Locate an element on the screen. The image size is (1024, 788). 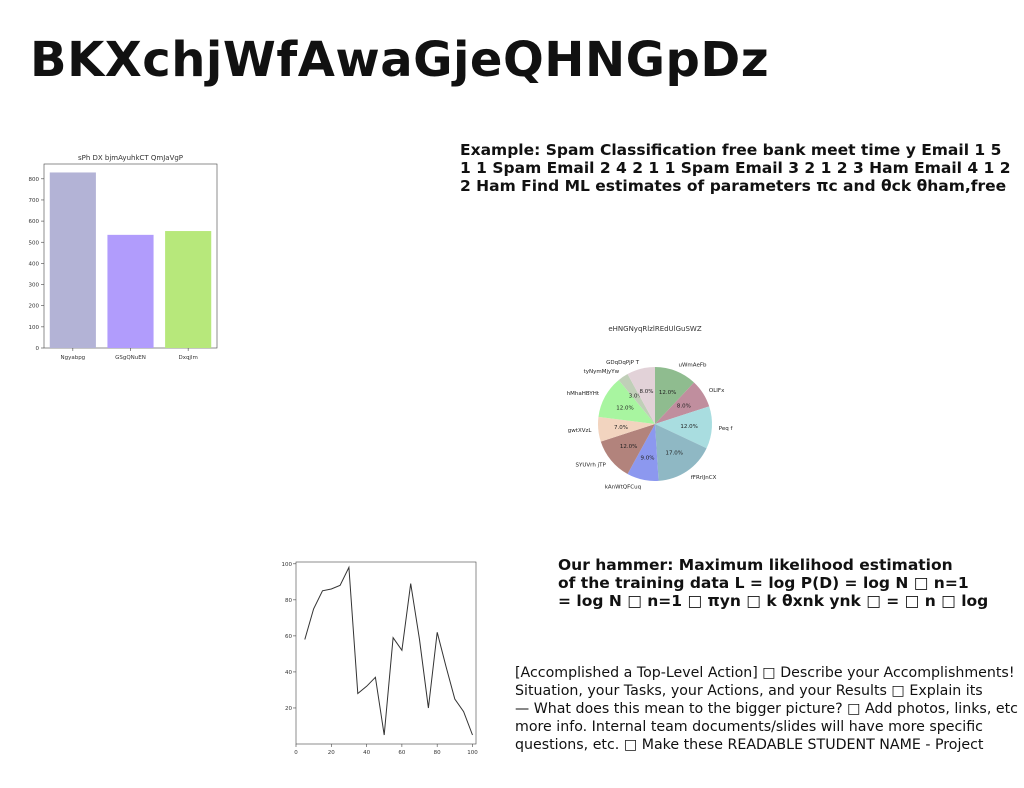
chart-title: sPh DX bjmAyuhkCT QmJaVgP is located at coordinates (130, 158).